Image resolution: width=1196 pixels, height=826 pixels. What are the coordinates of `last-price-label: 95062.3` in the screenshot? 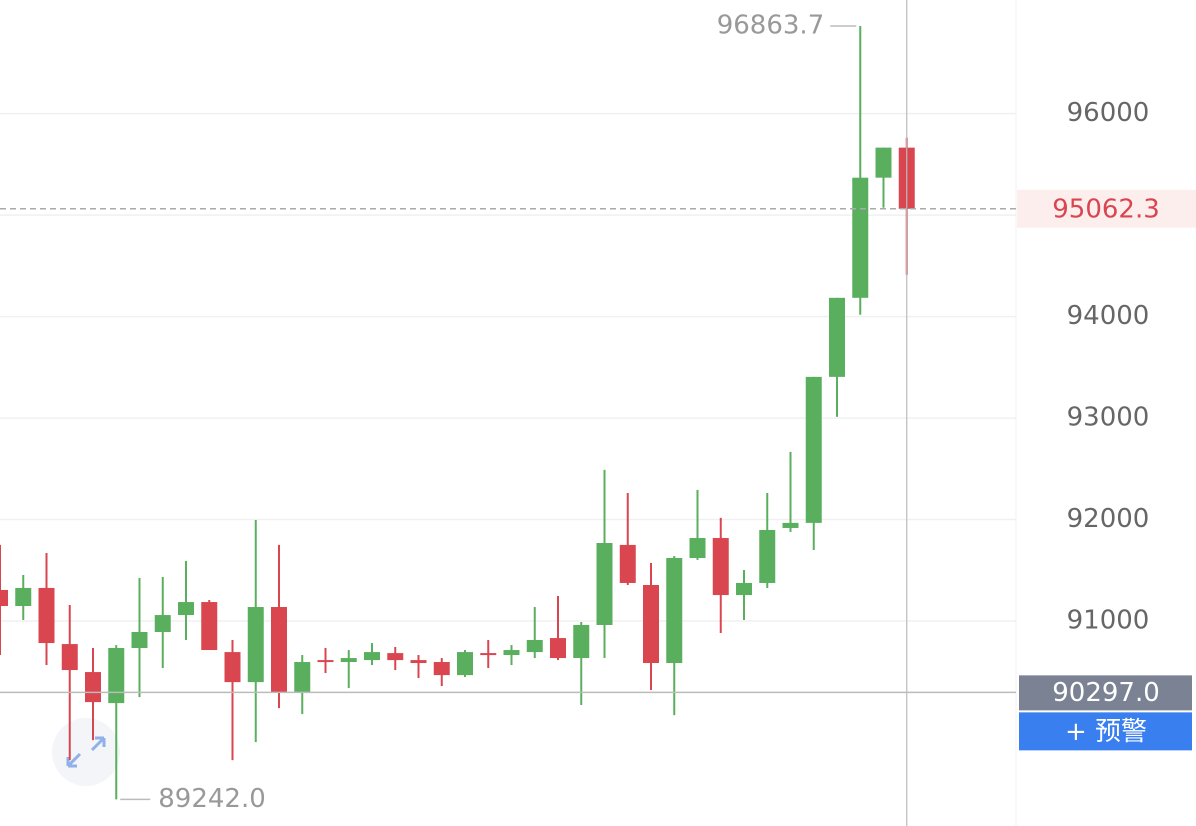 It's located at (1106, 209).